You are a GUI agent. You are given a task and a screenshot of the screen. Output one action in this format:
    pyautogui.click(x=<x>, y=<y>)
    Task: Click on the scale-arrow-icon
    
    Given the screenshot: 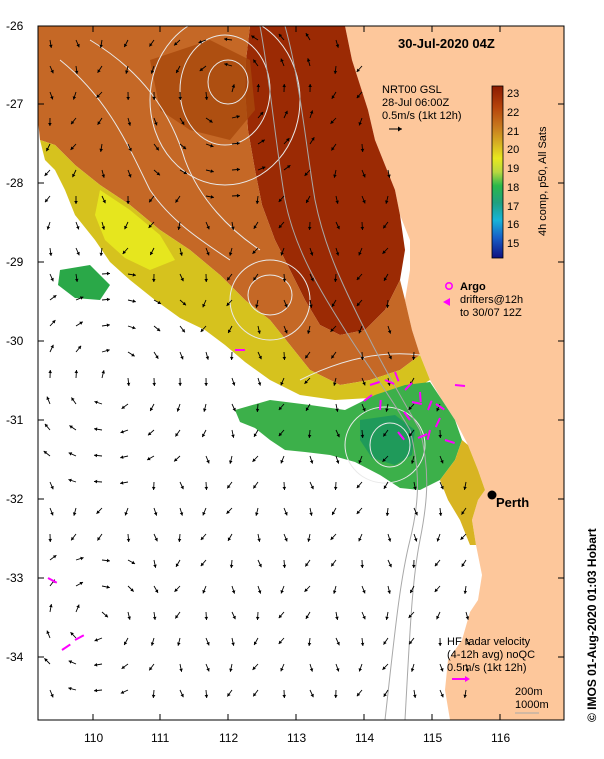 What is the action you would take?
    pyautogui.click(x=400, y=129)
    